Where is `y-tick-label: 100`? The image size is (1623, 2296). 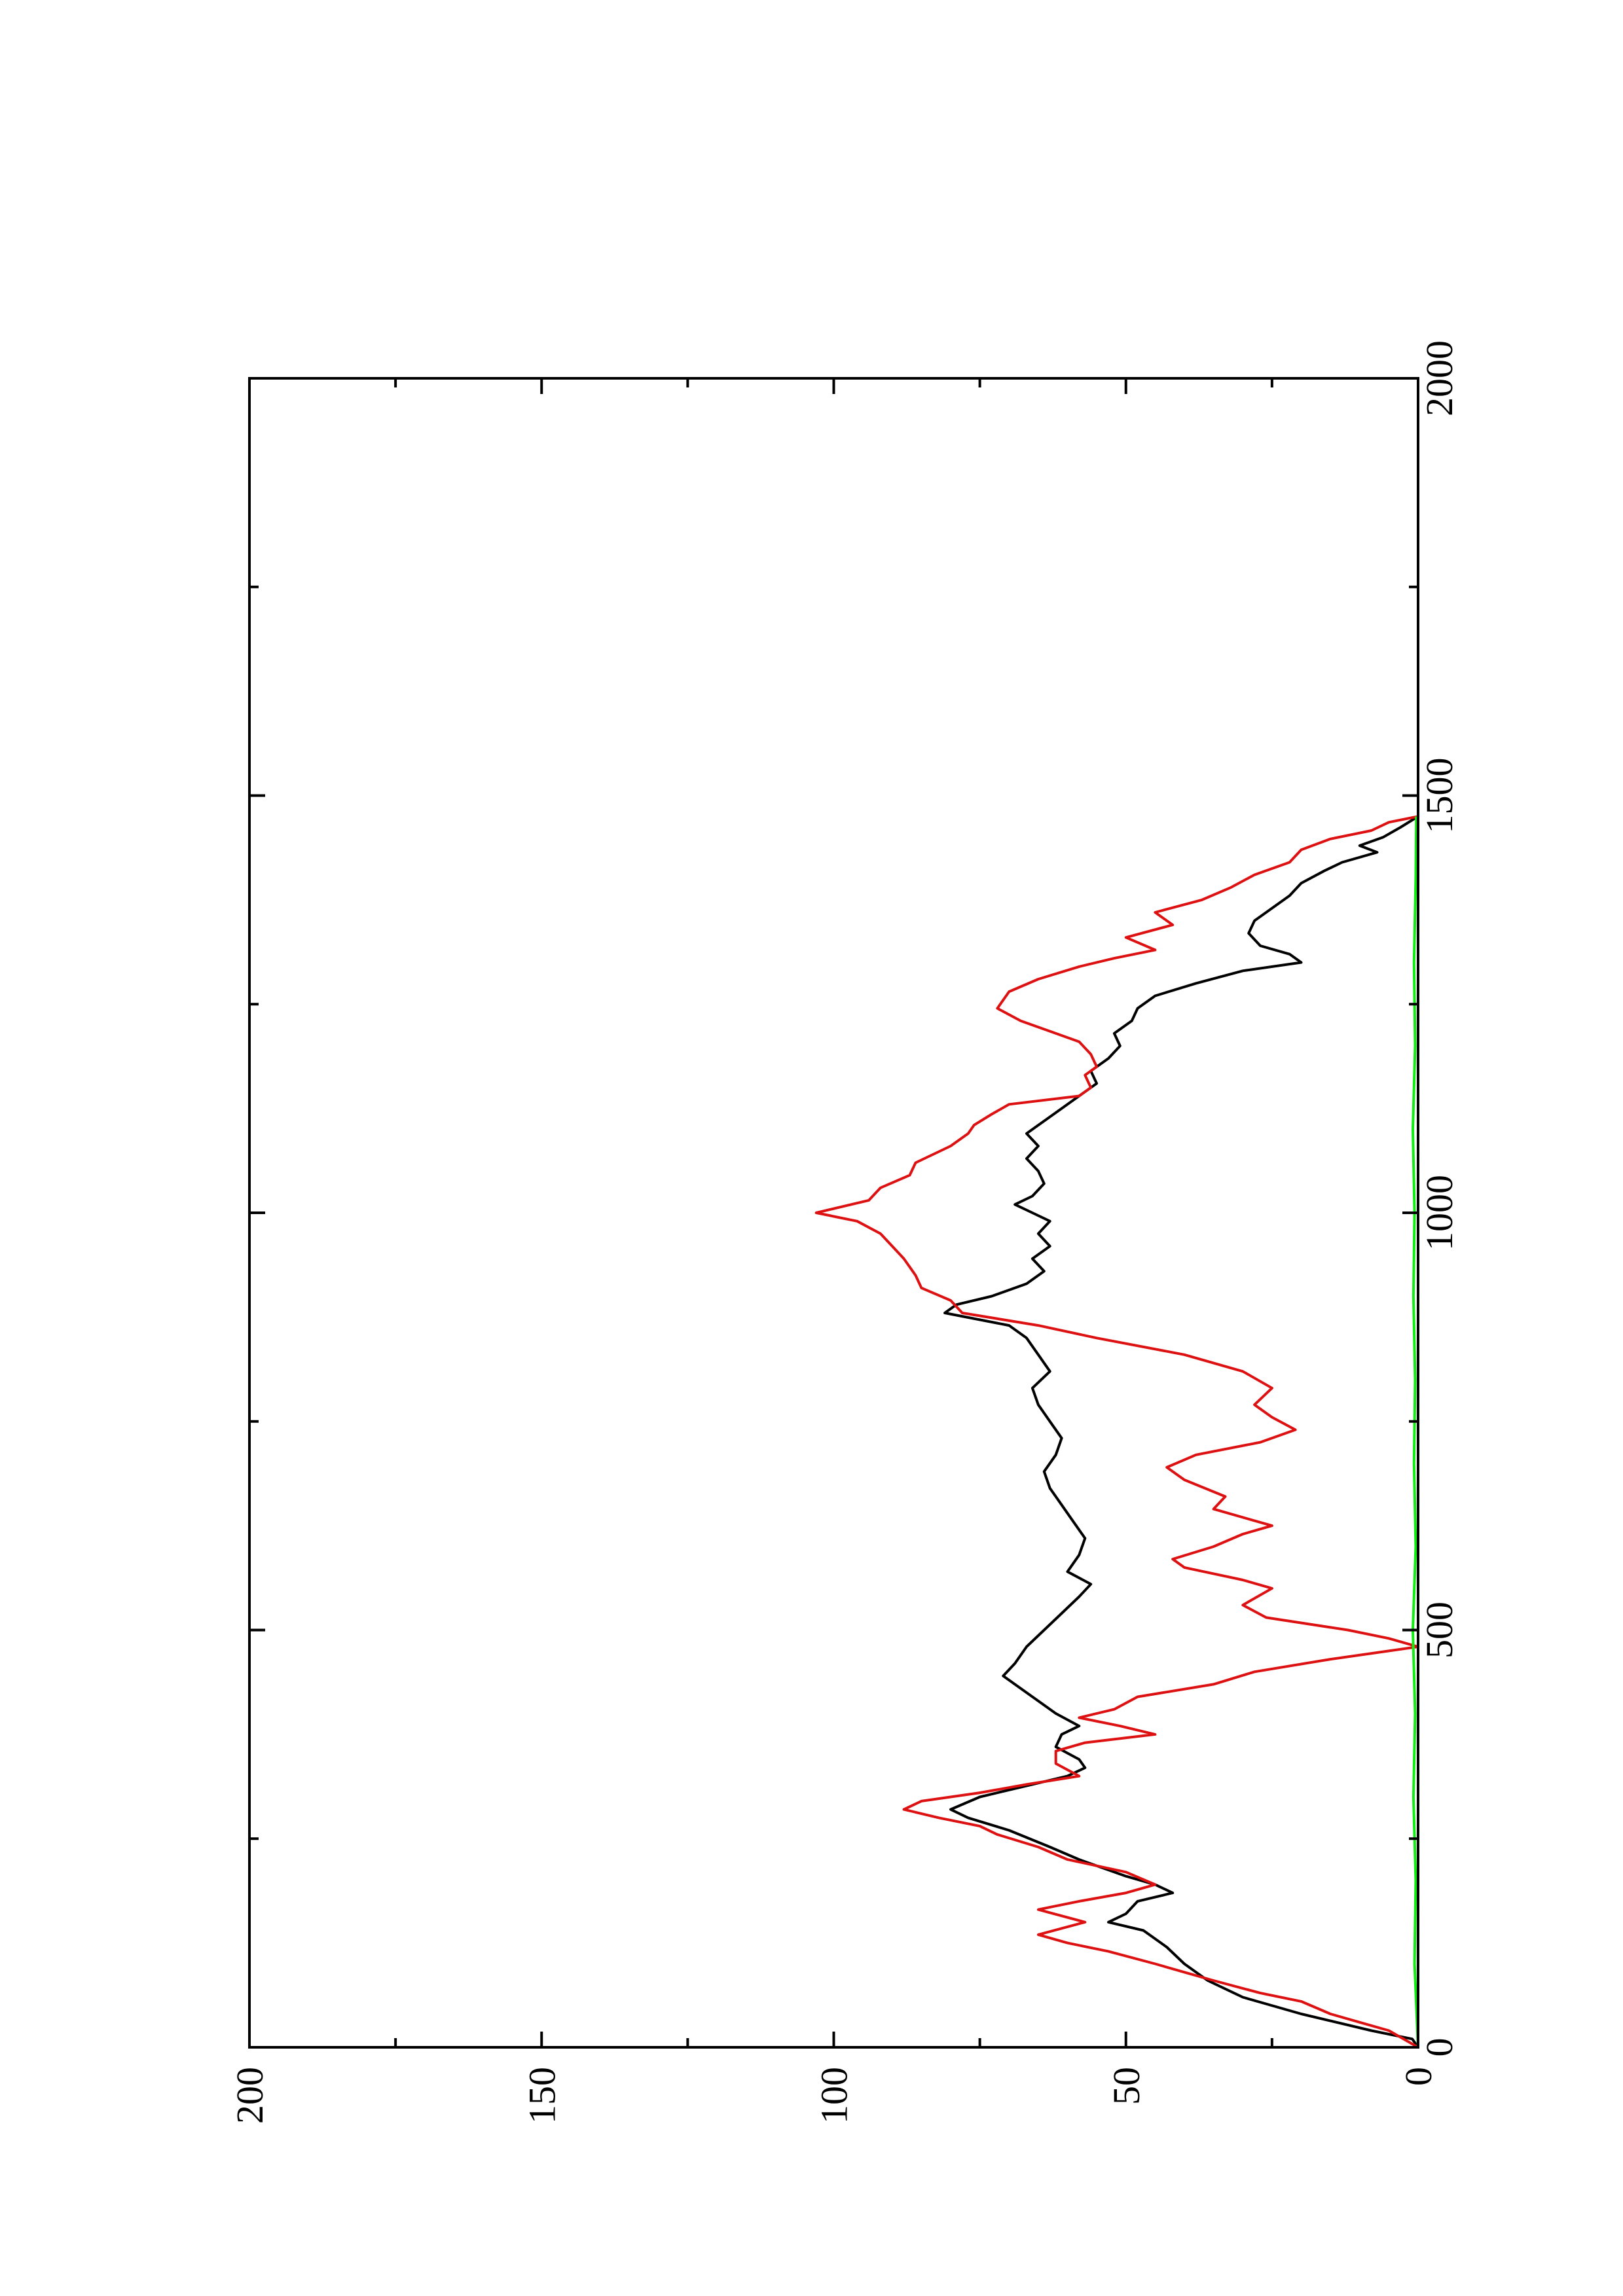
y-tick-label: 100 is located at coordinates (834, 2095).